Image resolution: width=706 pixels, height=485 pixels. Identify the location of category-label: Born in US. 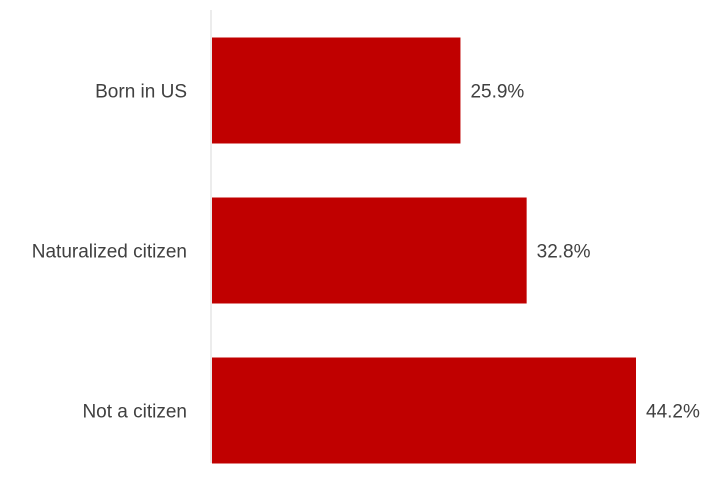
(141, 92).